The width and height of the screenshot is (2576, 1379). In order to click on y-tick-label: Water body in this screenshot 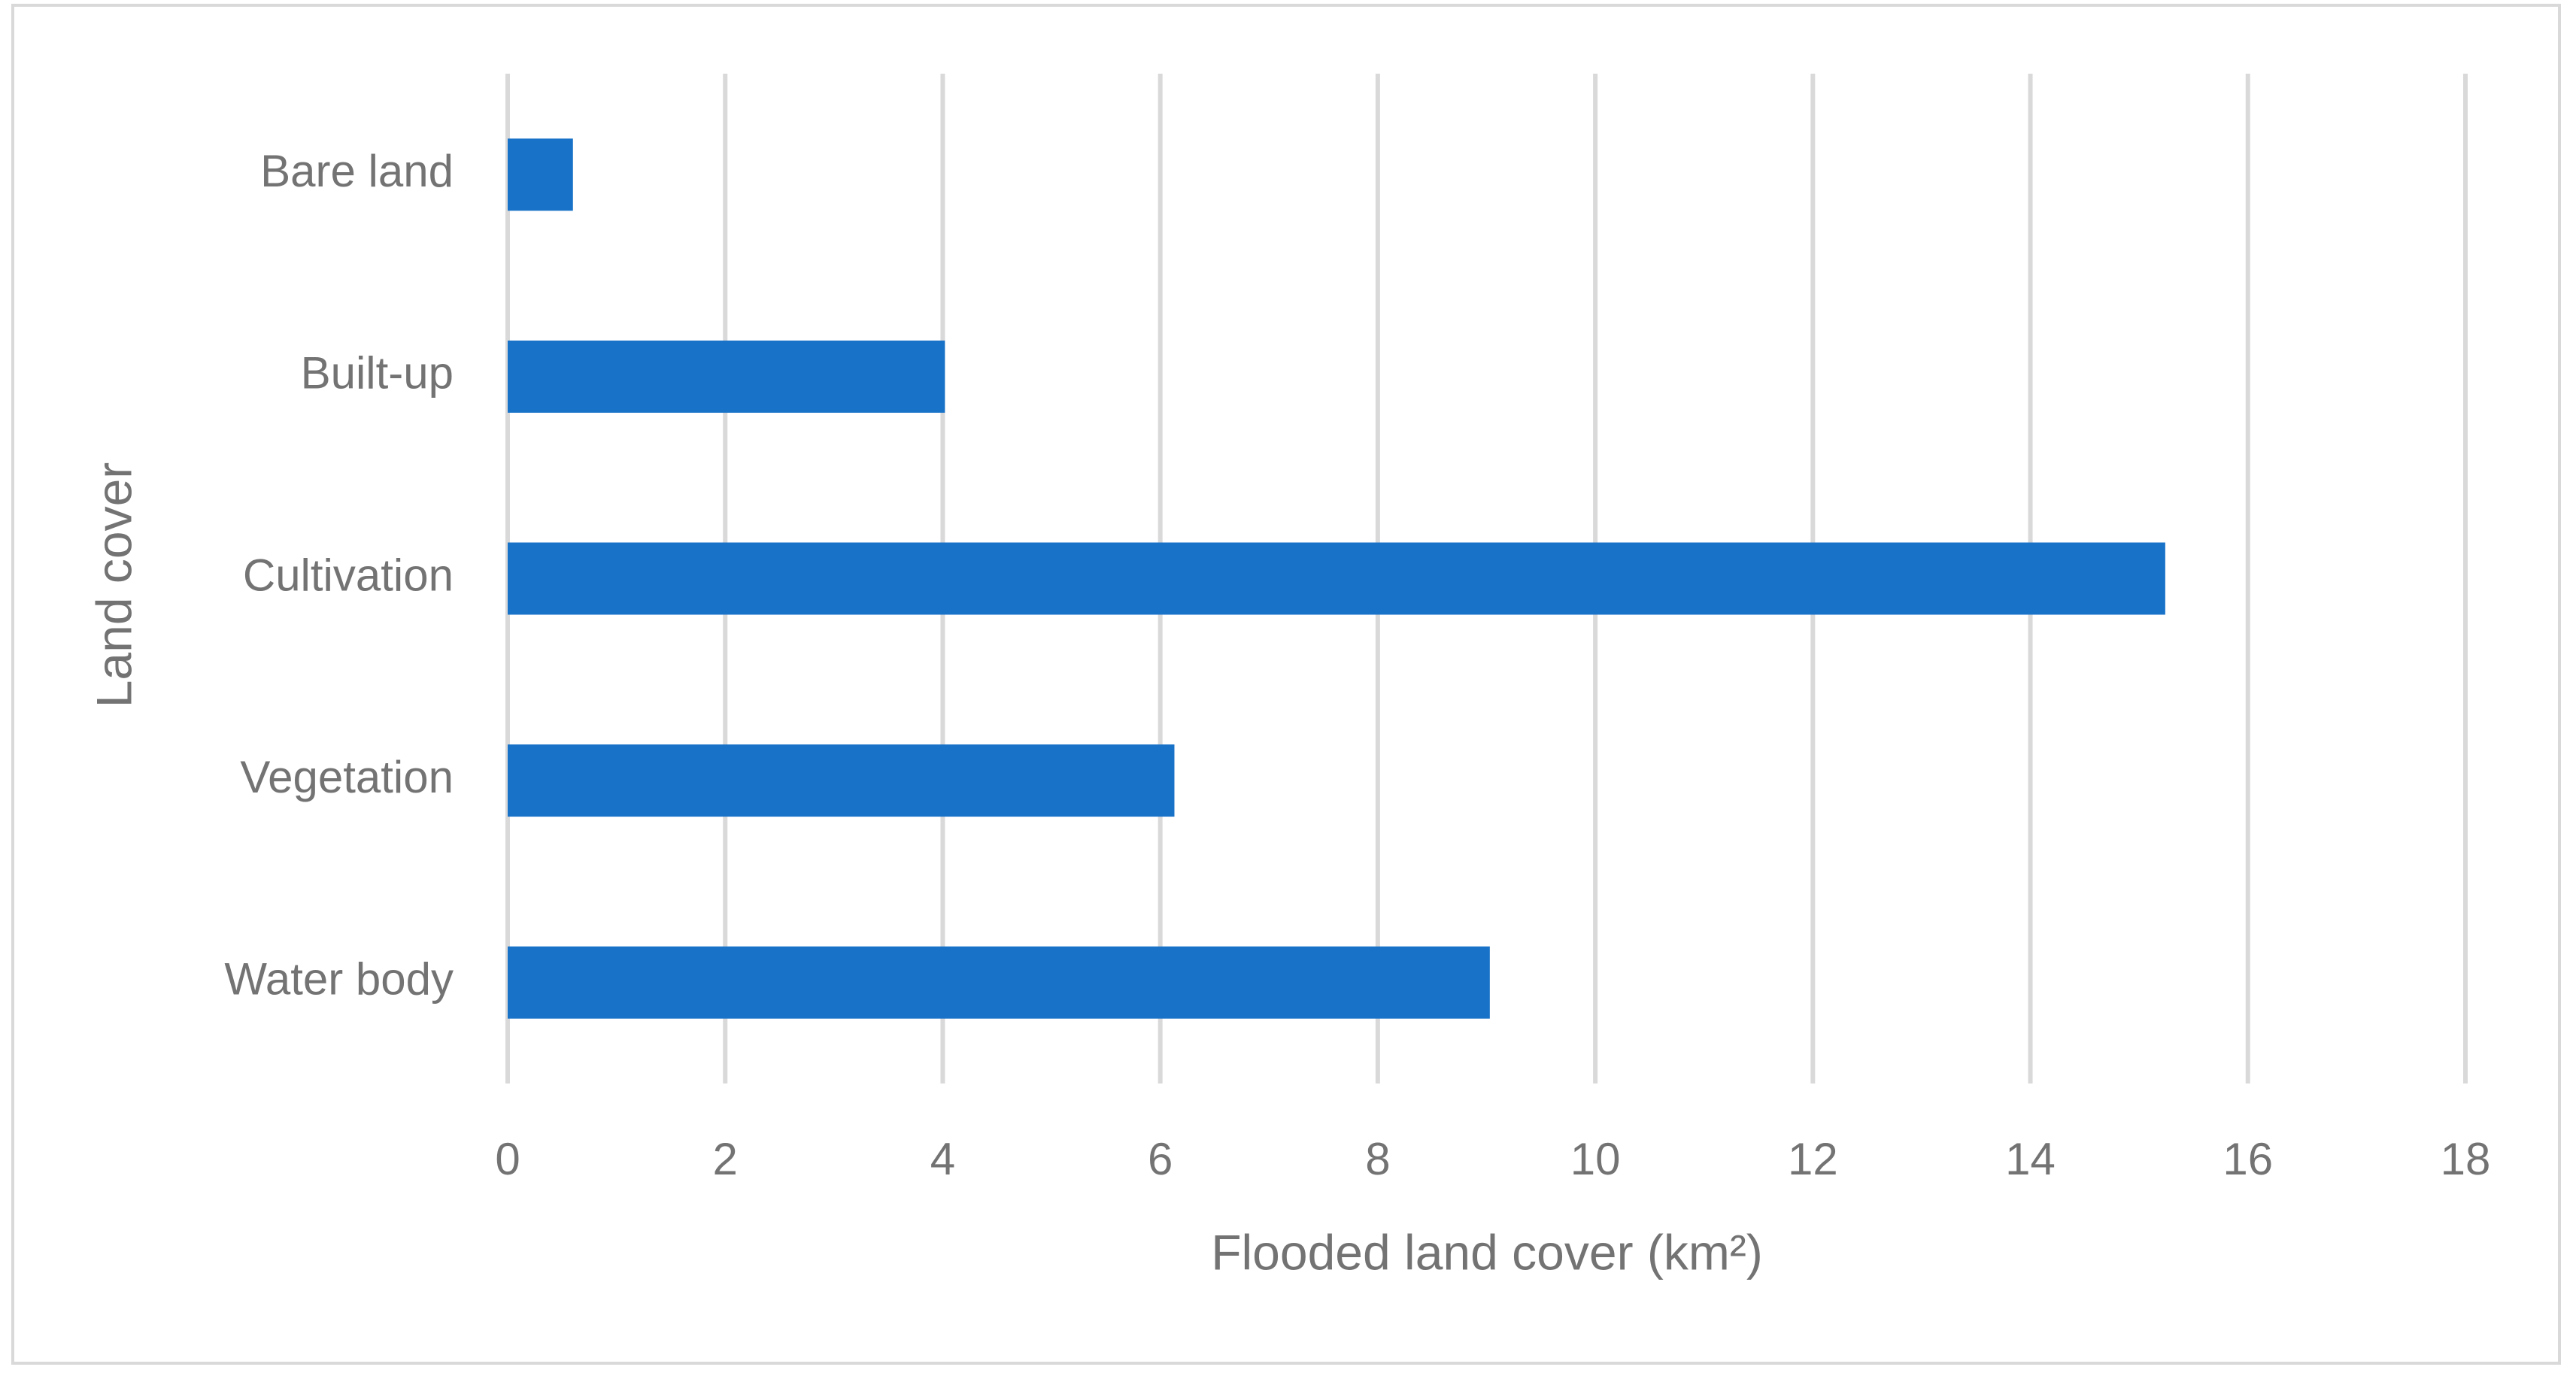, I will do `click(339, 979)`.